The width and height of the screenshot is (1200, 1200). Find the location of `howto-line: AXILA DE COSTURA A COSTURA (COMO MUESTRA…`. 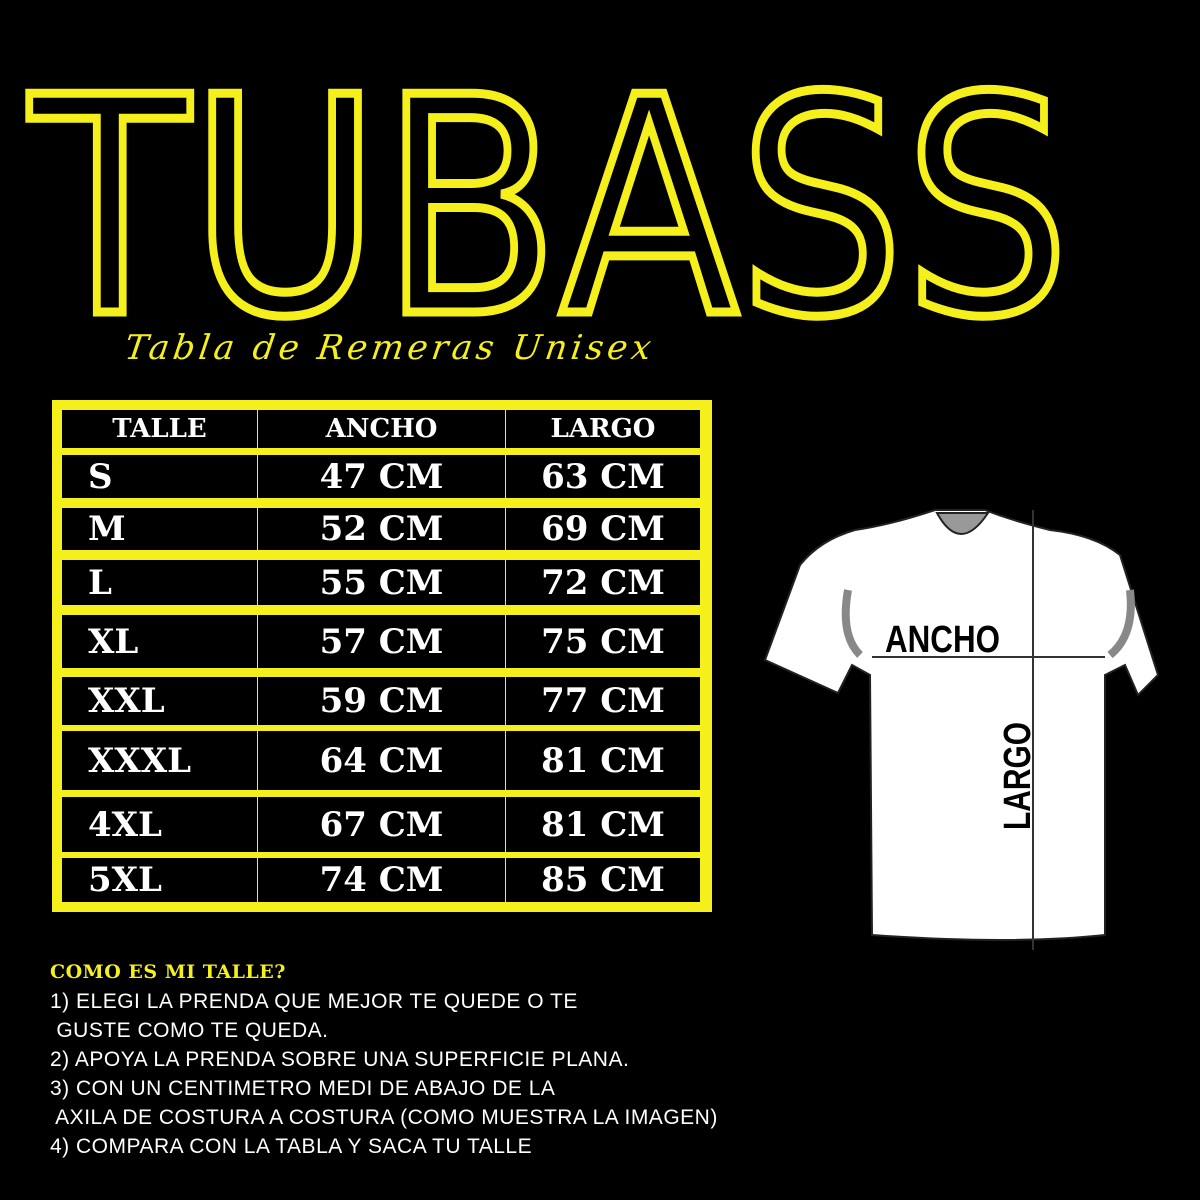

howto-line: AXILA DE COSTURA A COSTURA (COMO MUESTRA… is located at coordinates (384, 1117).